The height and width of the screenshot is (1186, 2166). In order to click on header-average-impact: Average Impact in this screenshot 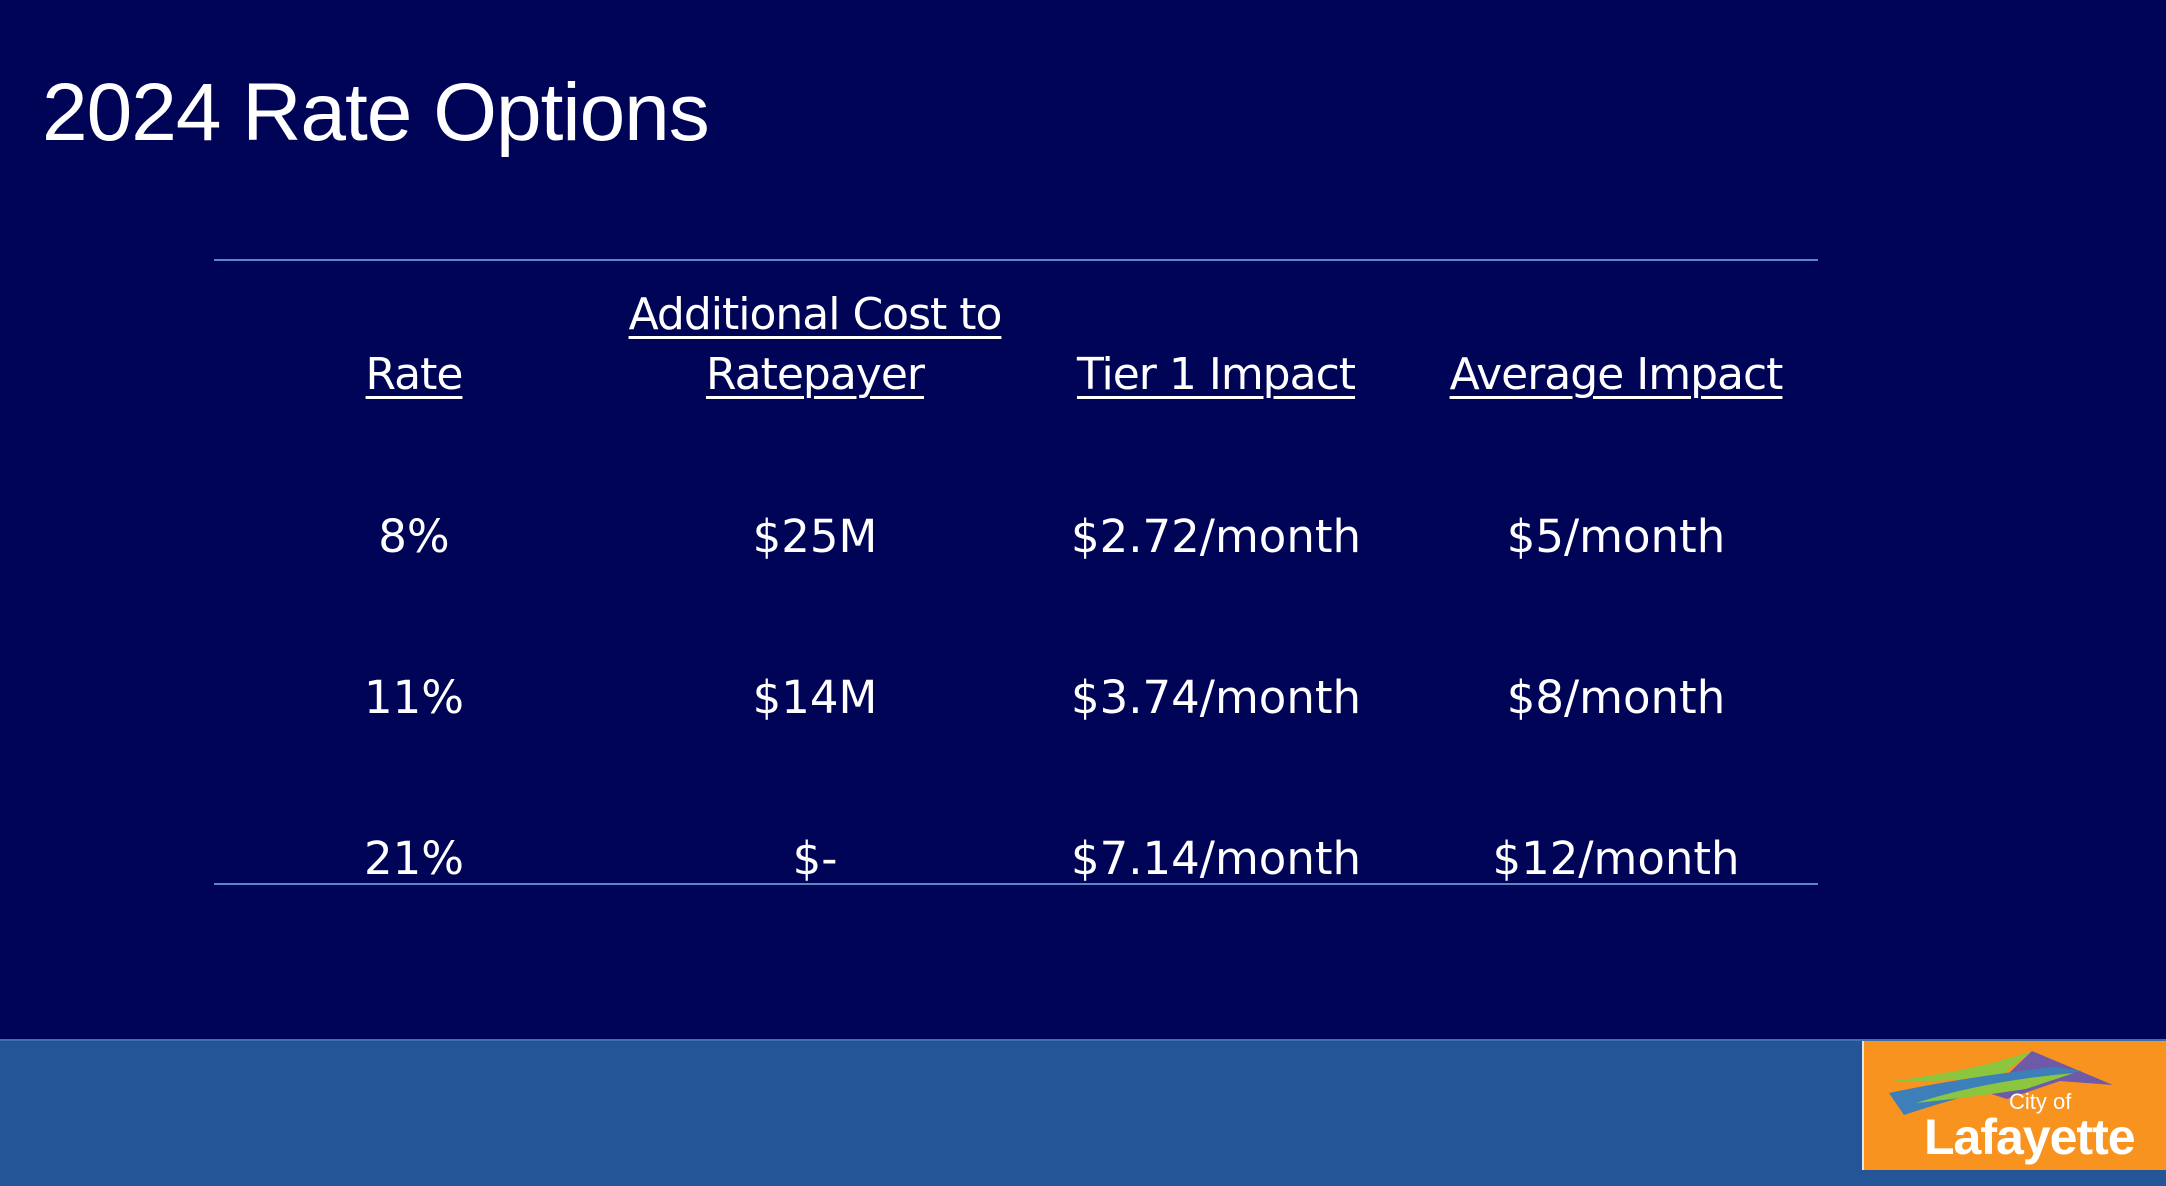, I will do `click(1616, 374)`.